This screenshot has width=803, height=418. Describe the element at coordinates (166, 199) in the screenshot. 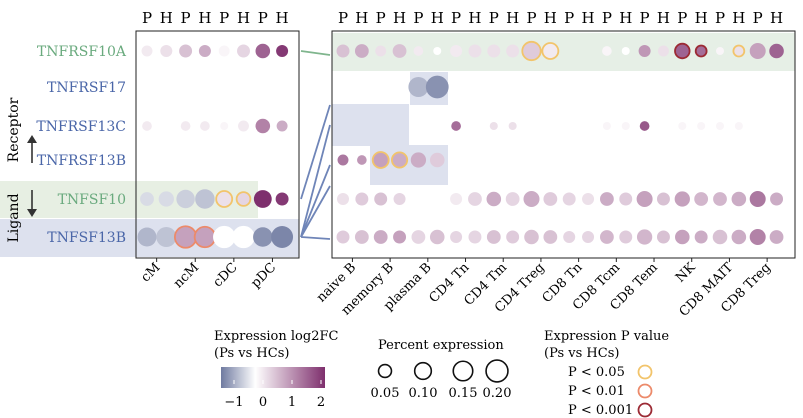

I see `myeloid-dot-r4-c1` at that location.